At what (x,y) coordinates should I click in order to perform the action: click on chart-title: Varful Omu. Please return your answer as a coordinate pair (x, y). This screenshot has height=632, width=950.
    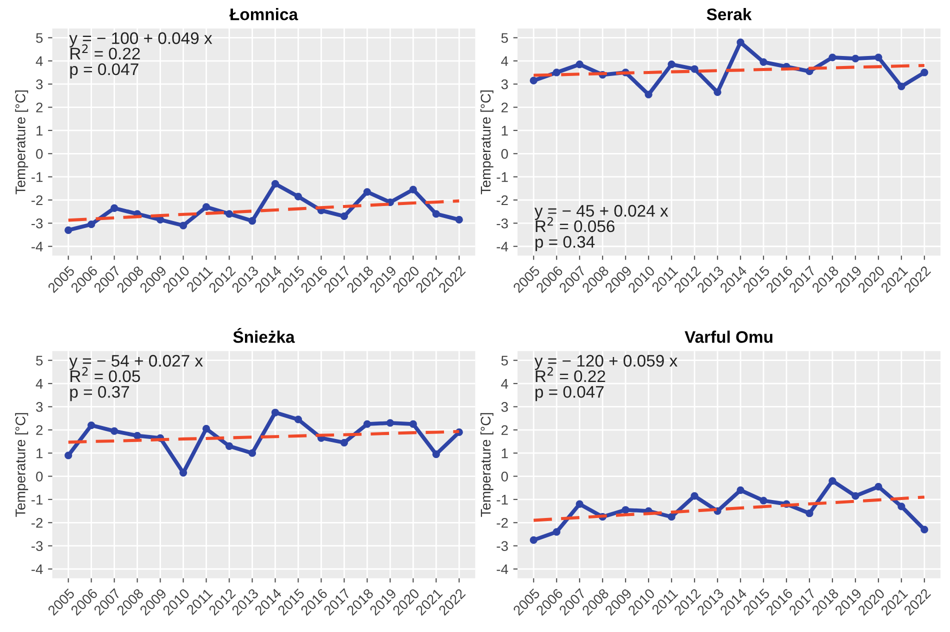
    Looking at the image, I should click on (728, 336).